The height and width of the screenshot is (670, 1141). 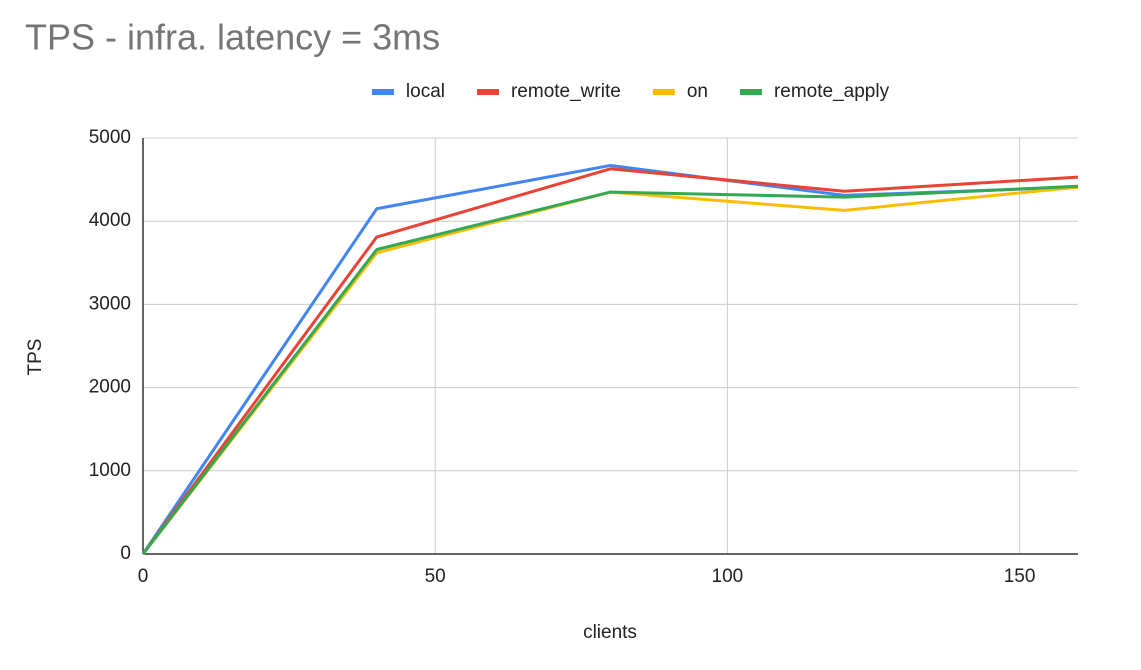 I want to click on y-axis-label: TPS, so click(x=35, y=357).